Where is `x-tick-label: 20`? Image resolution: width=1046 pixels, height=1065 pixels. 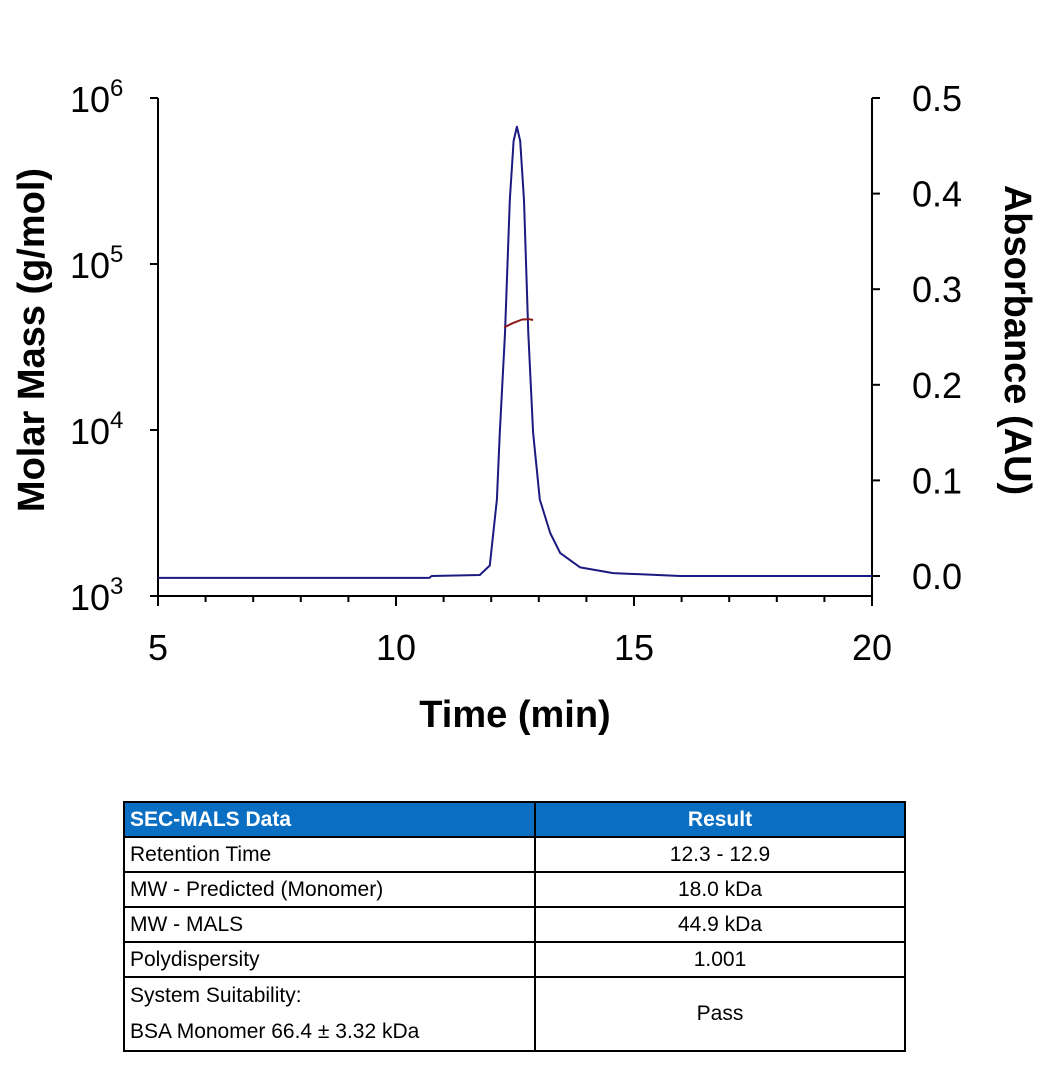
x-tick-label: 20 is located at coordinates (872, 647).